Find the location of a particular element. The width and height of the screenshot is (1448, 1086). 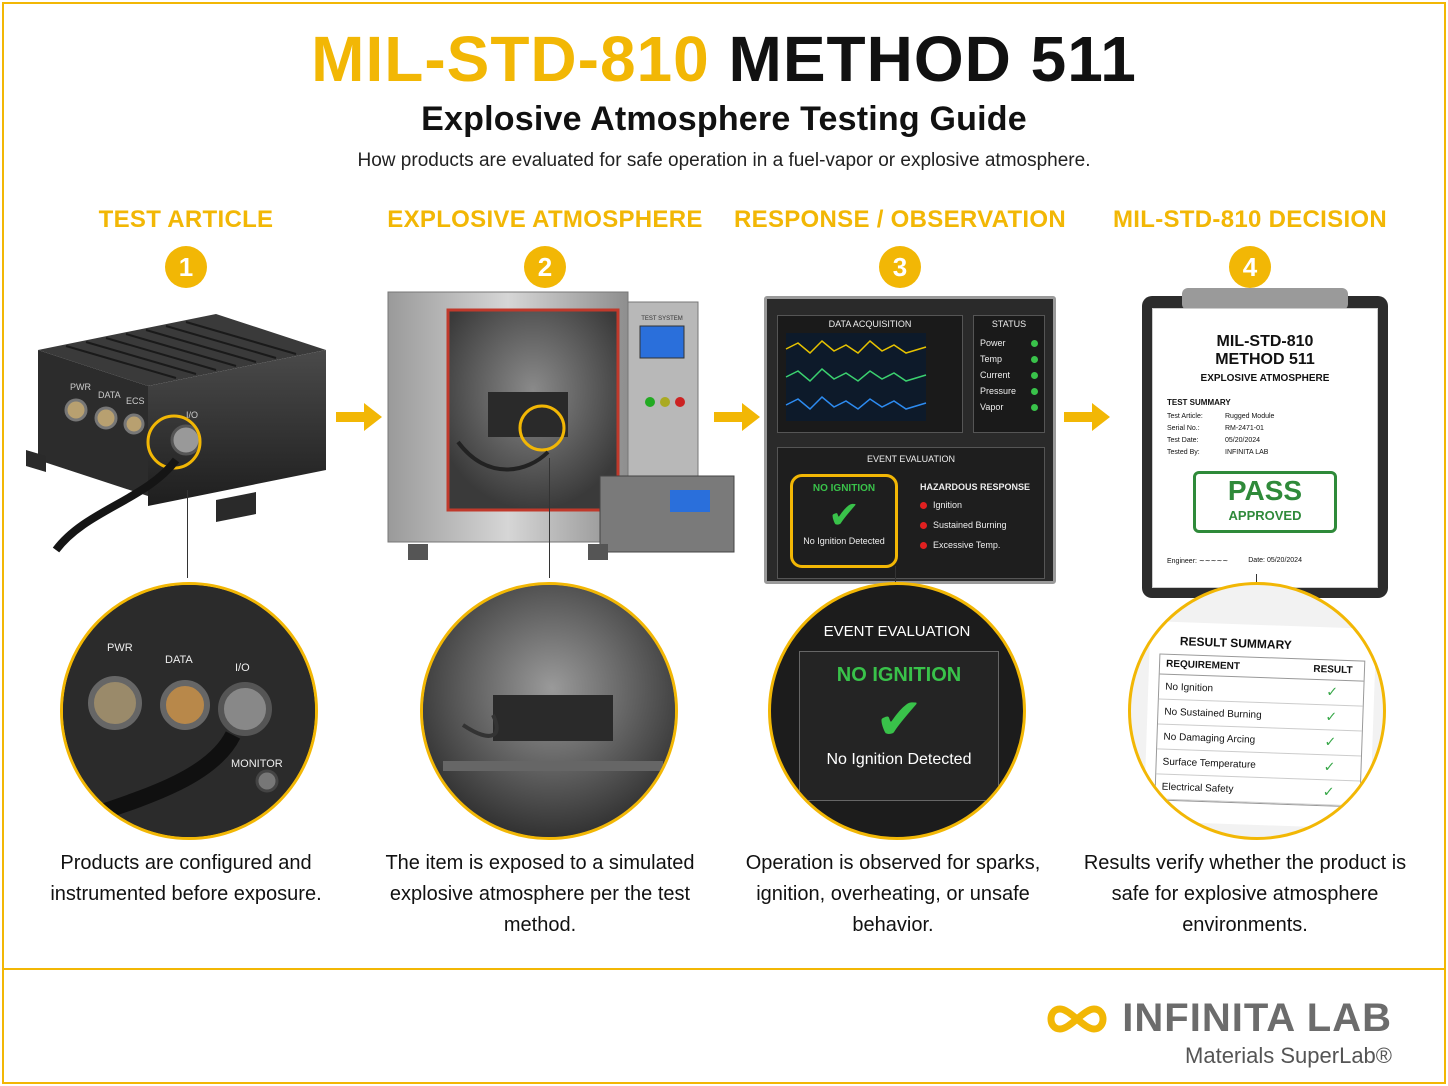

col-result: RESULT is located at coordinates (1333, 670).